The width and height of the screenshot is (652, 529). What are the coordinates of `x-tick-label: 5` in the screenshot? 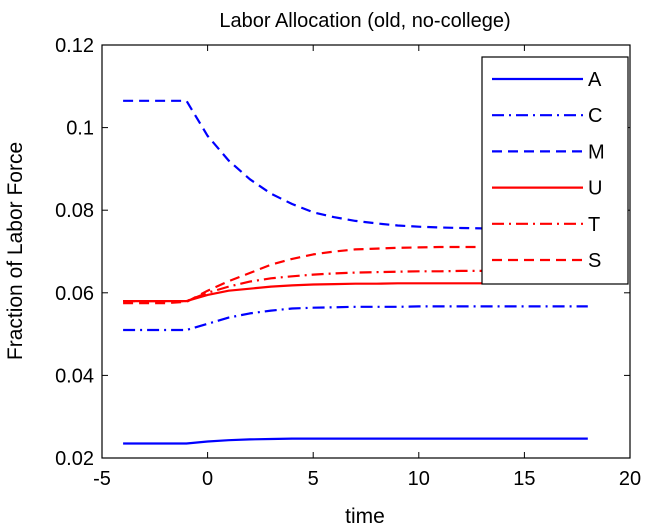 It's located at (313, 479).